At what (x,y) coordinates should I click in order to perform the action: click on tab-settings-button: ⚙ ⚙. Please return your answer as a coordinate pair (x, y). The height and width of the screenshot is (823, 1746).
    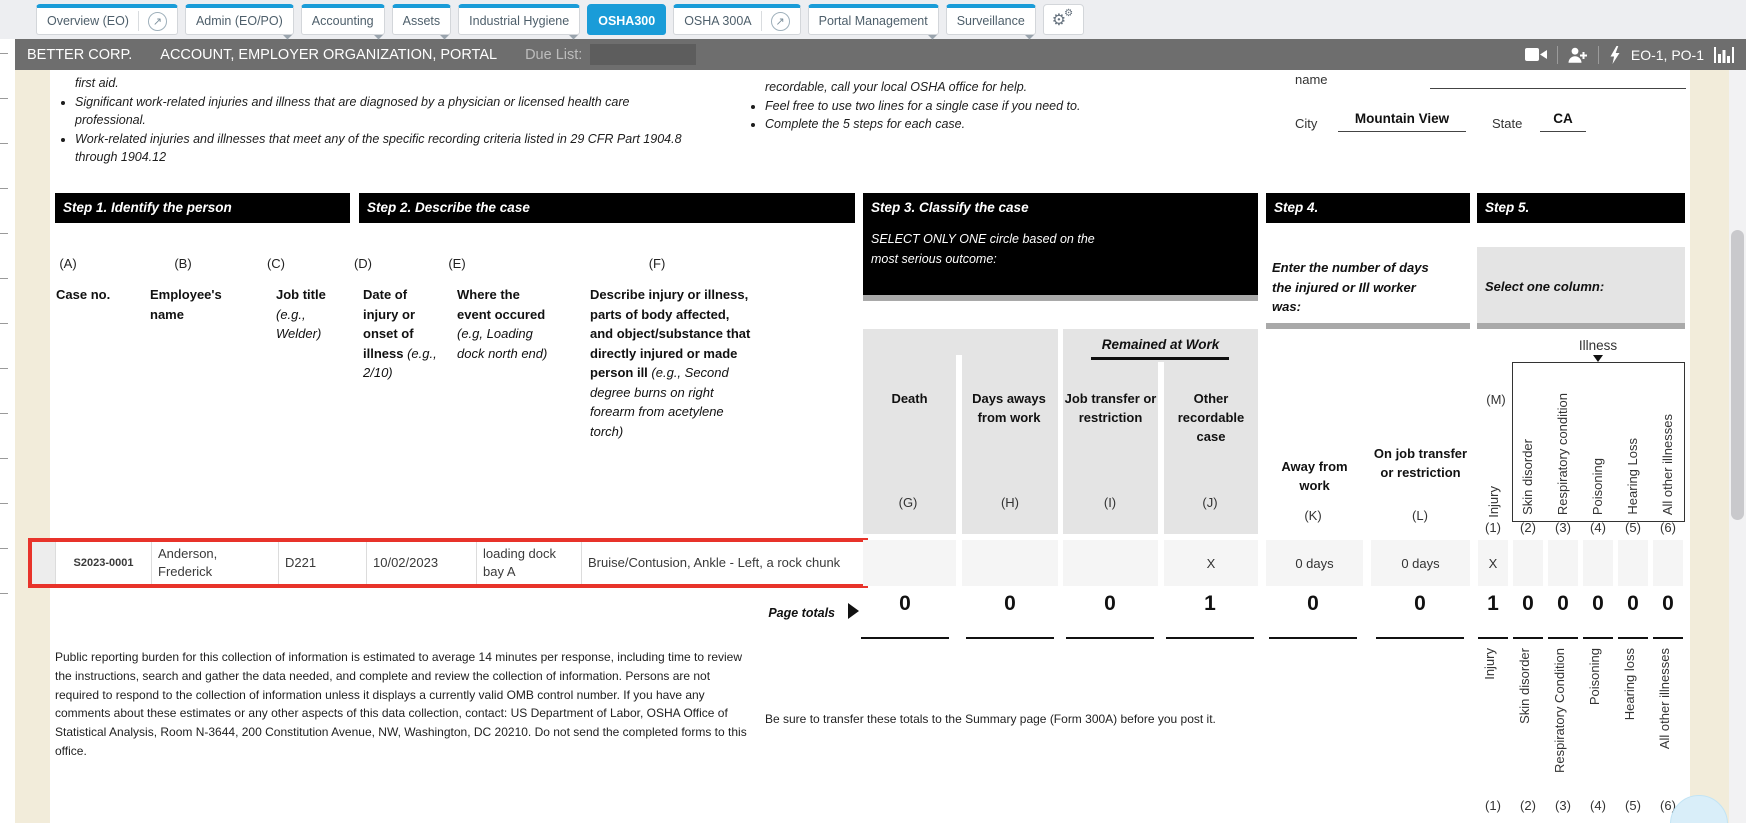
    Looking at the image, I should click on (1063, 19).